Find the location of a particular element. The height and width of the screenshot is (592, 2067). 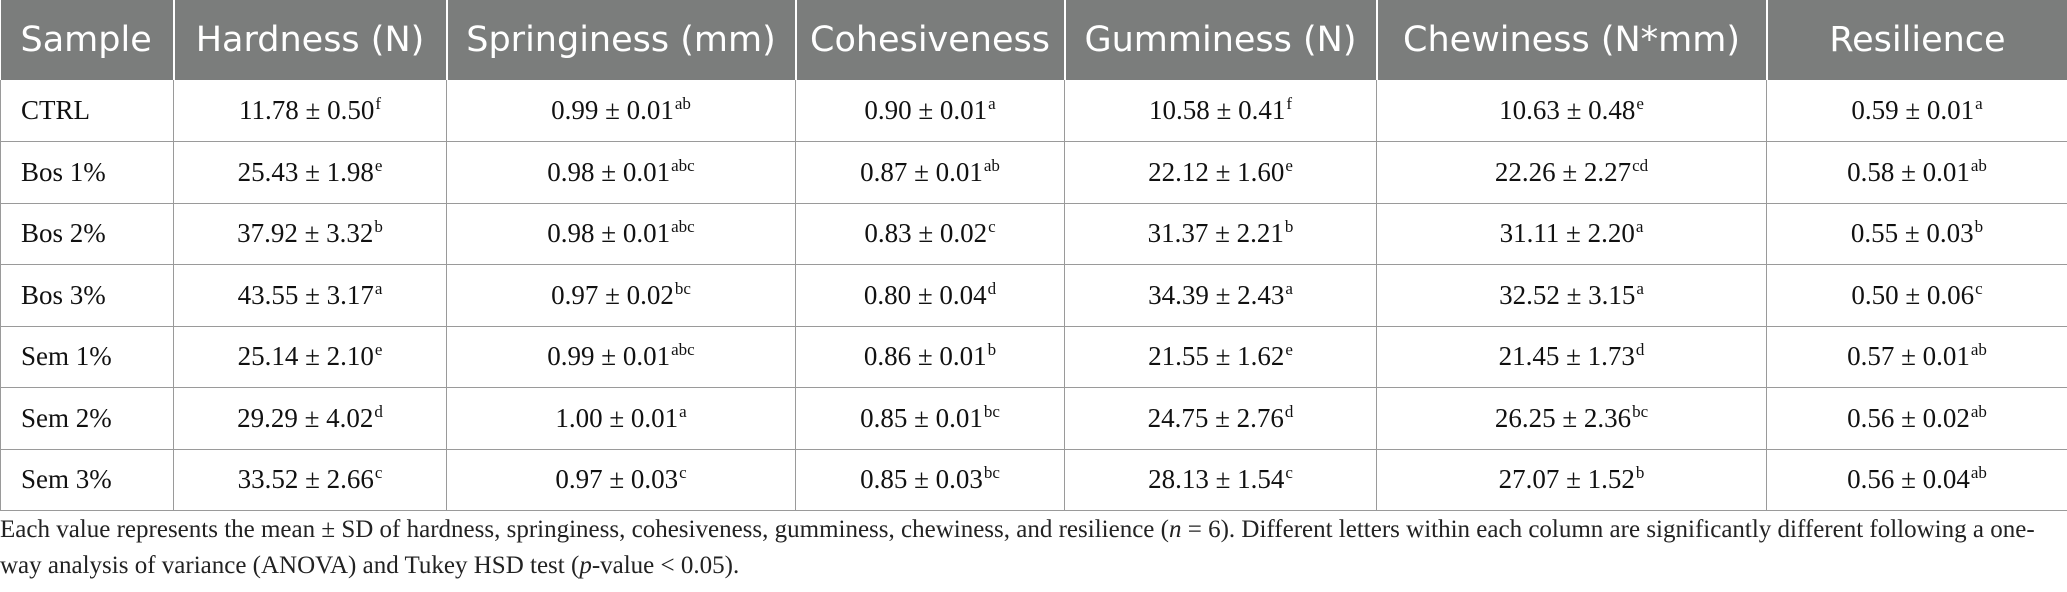

cell-value: 0.59 ± 0.01 is located at coordinates (1913, 110).